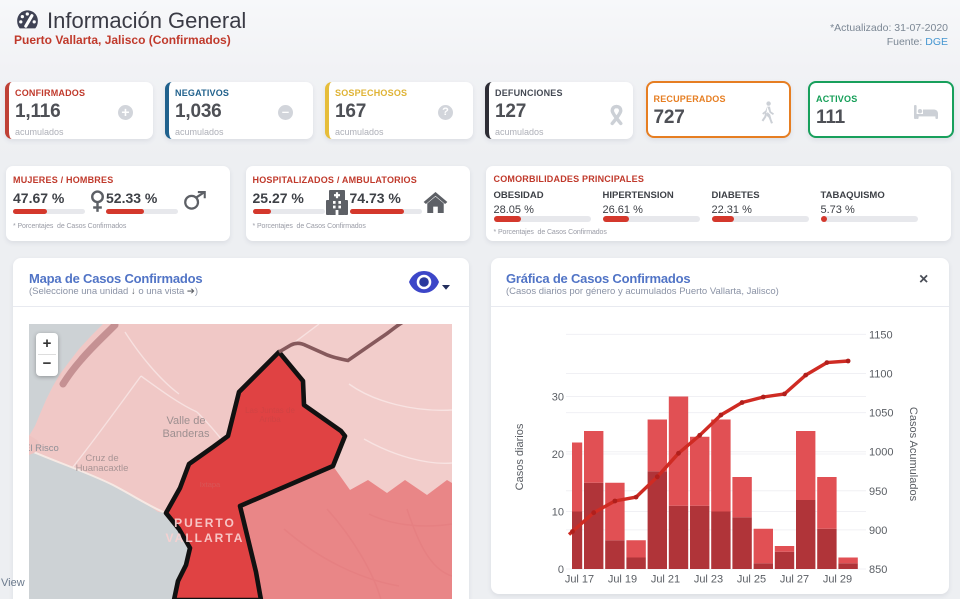 The image size is (960, 599). What do you see at coordinates (751, 580) in the screenshot?
I see `svg-text: Jul 25` at bounding box center [751, 580].